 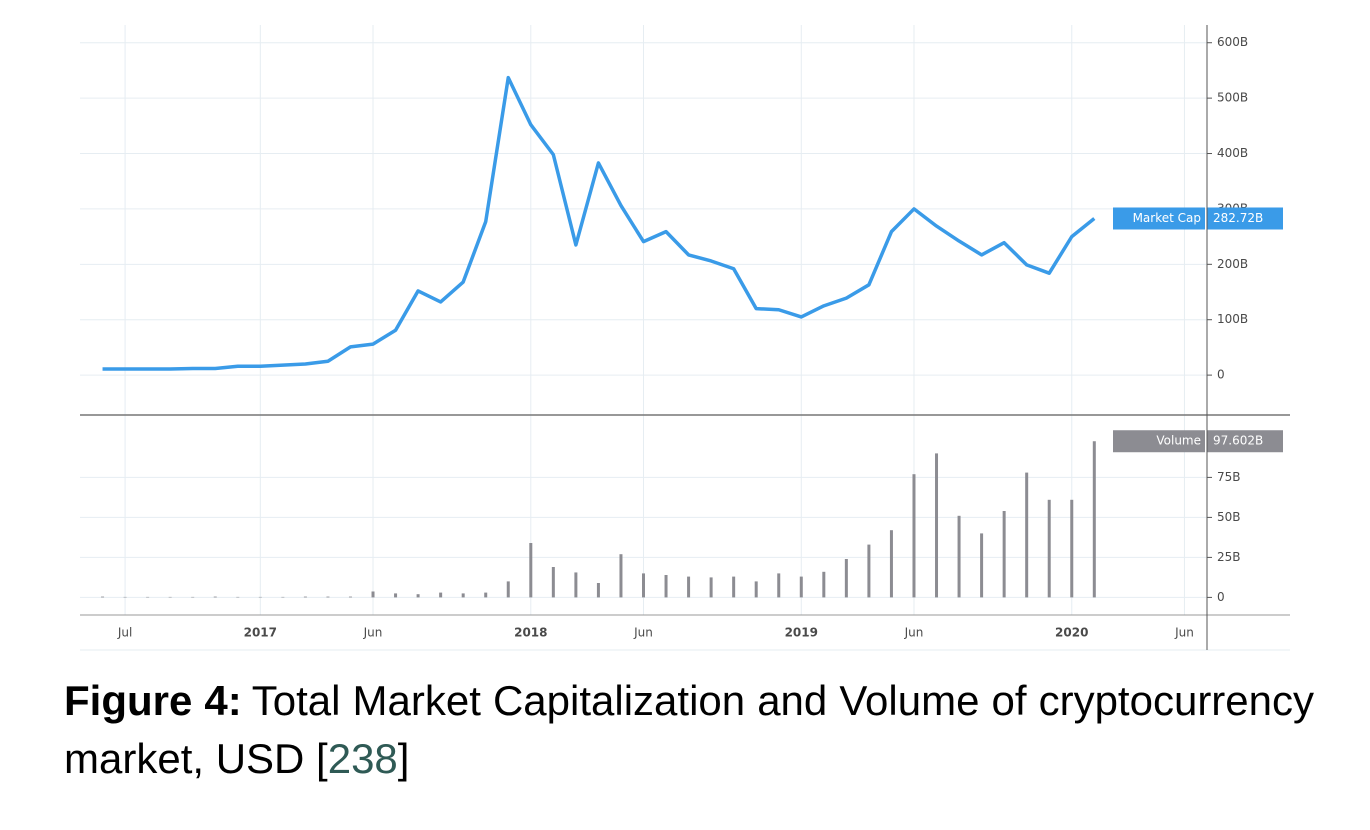 What do you see at coordinates (124, 633) in the screenshot?
I see `x-tick-label: Jul` at bounding box center [124, 633].